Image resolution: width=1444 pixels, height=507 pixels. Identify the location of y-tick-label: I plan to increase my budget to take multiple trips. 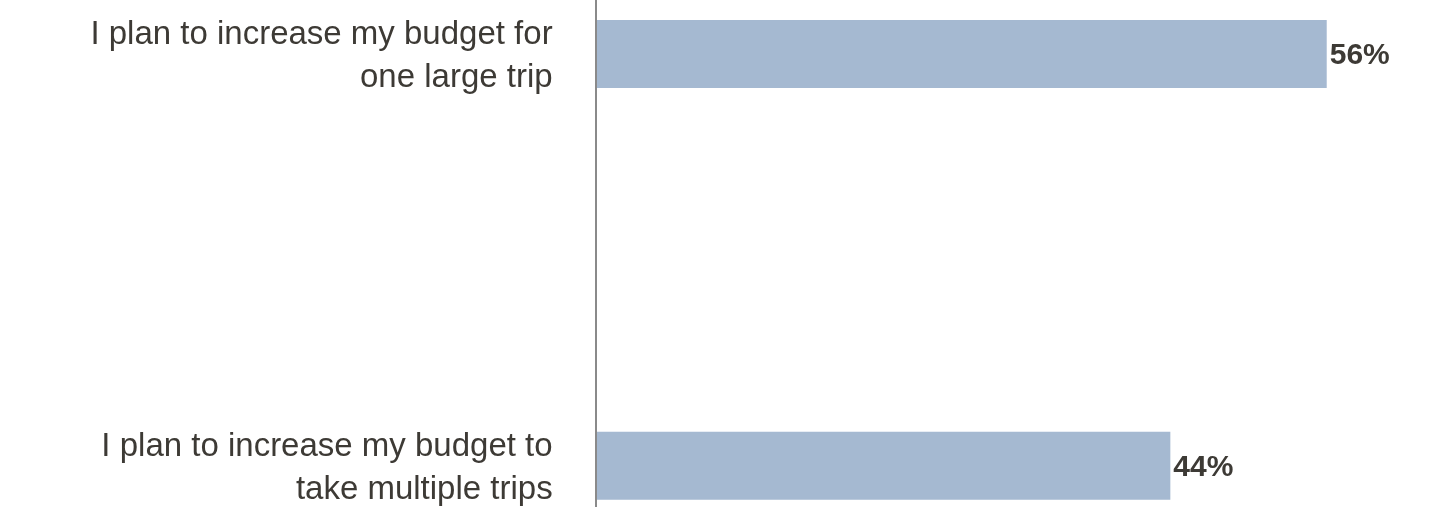
(327, 465).